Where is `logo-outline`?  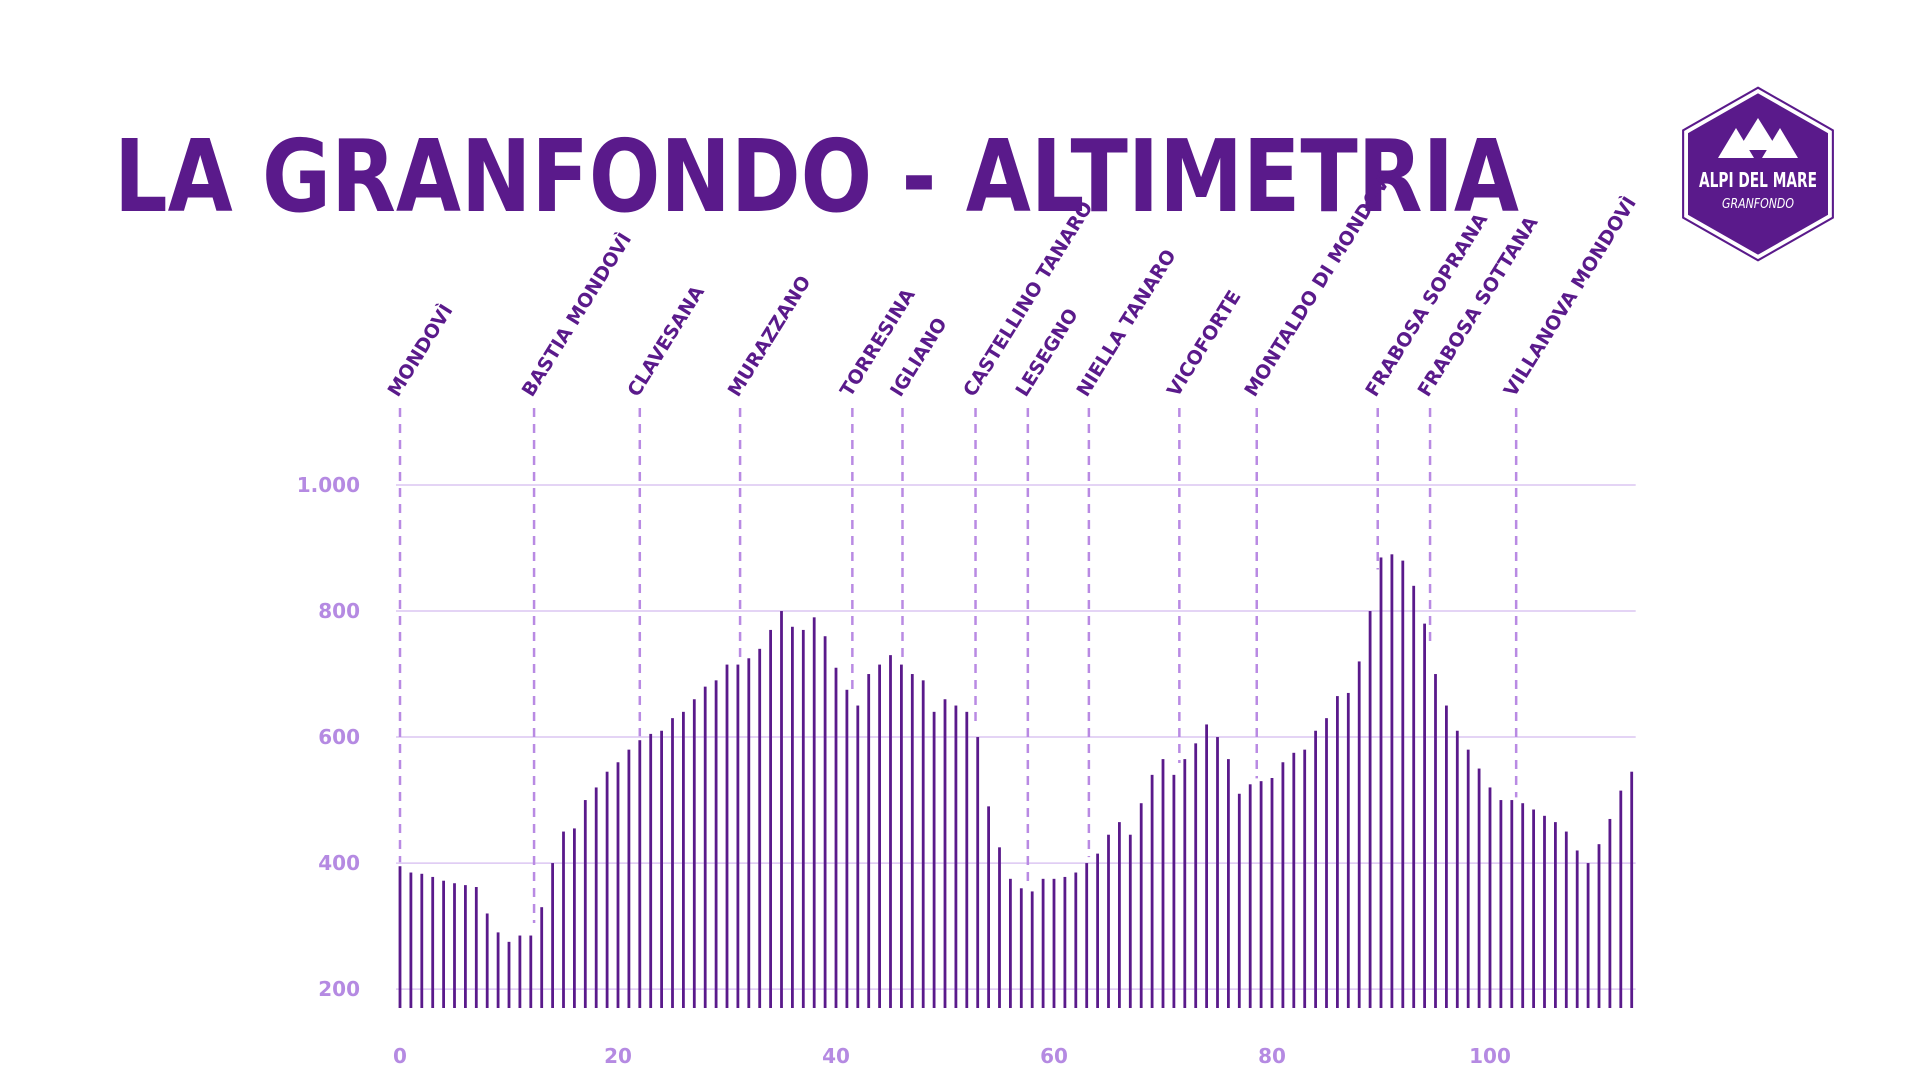
logo-outline is located at coordinates (1758, 174).